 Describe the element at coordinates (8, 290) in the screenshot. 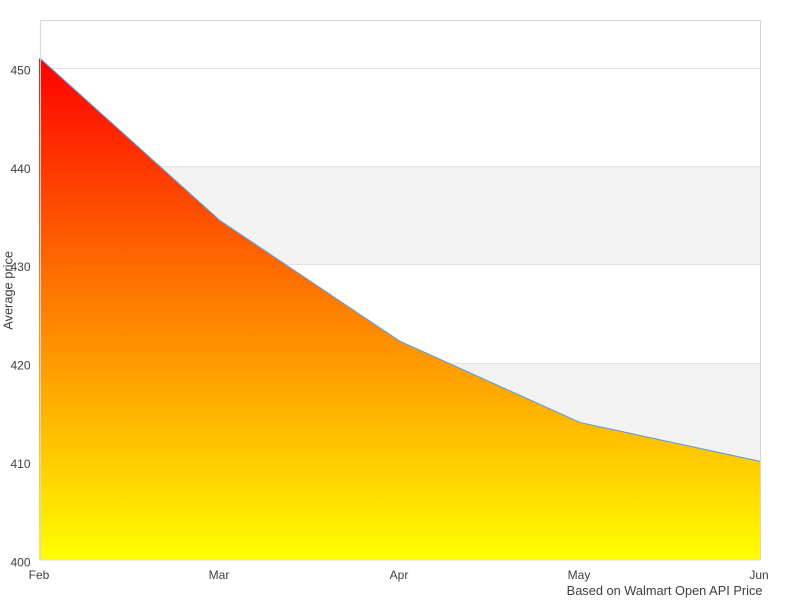

I see `svg-text: Average price` at that location.